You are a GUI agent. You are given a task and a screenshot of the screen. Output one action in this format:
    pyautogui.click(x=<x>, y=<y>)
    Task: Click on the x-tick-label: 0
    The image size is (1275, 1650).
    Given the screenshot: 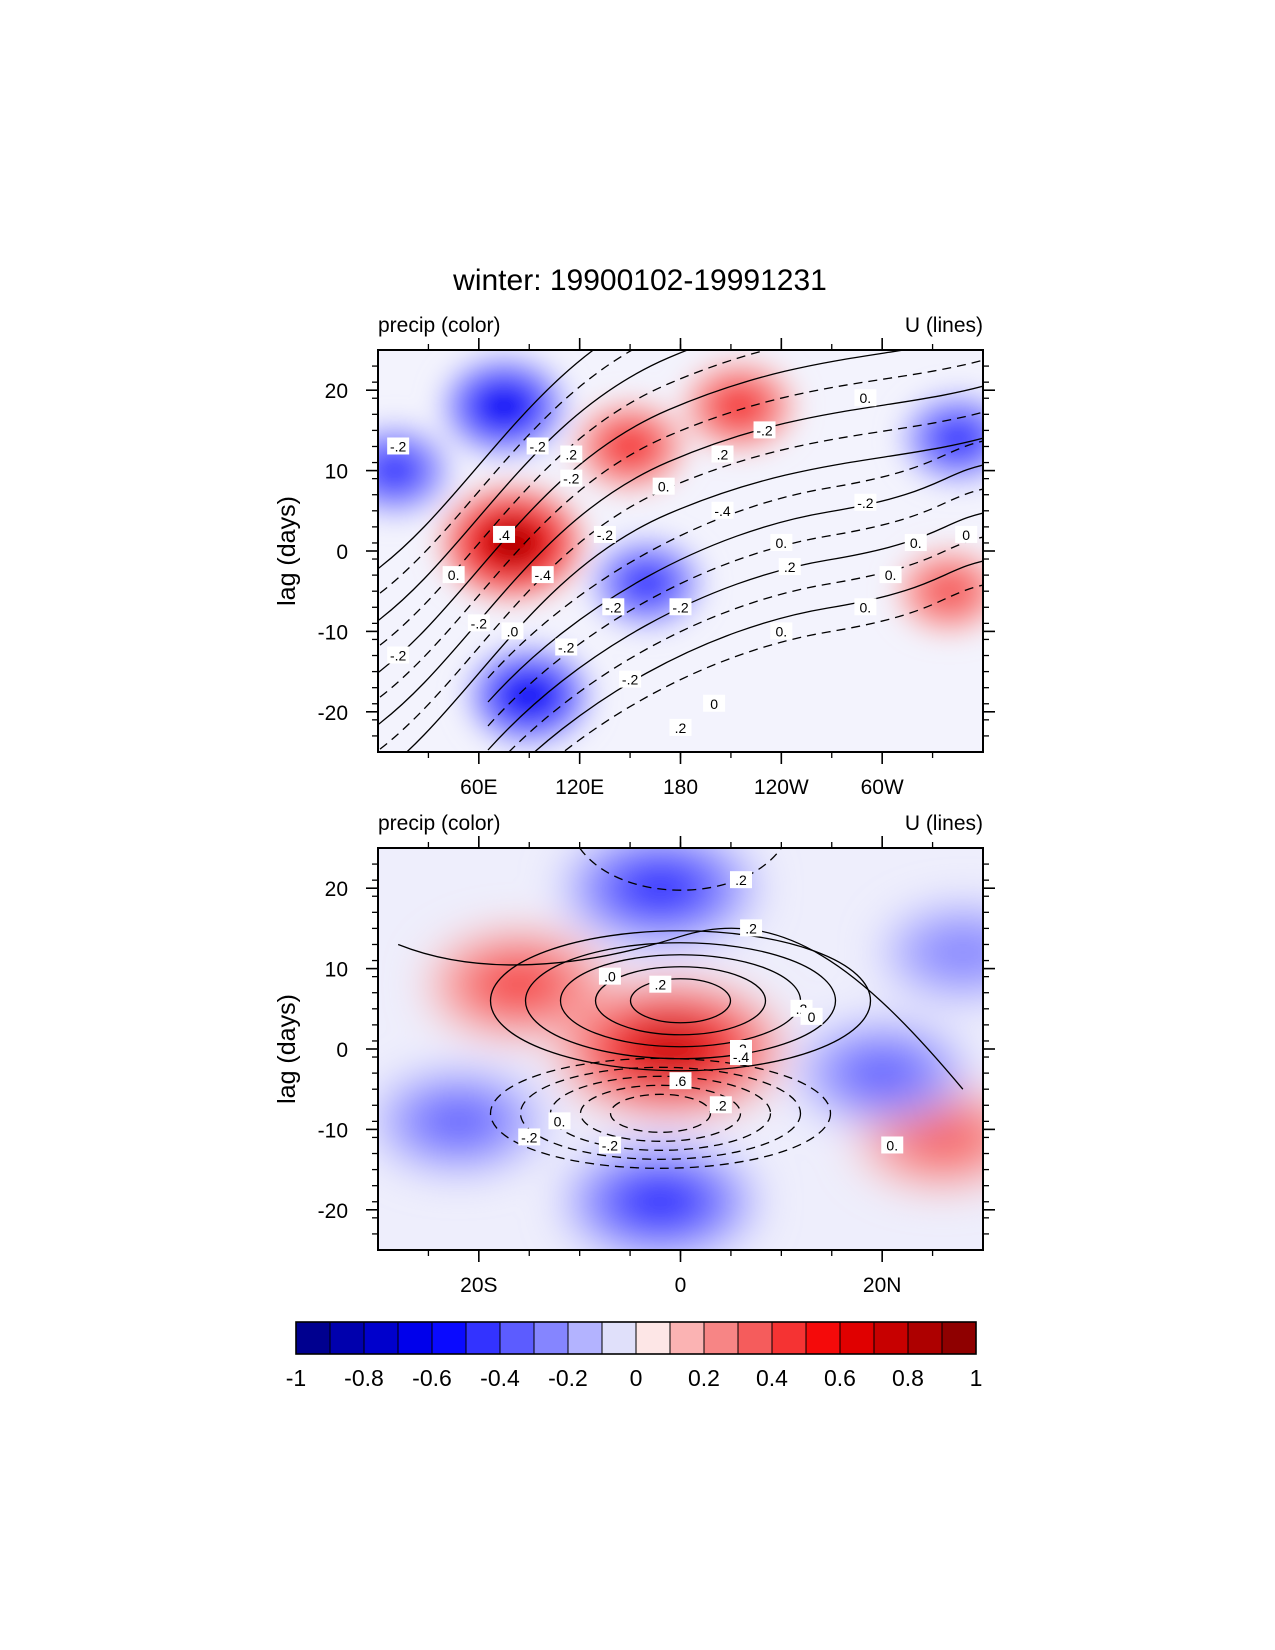 What is the action you would take?
    pyautogui.click(x=681, y=1285)
    